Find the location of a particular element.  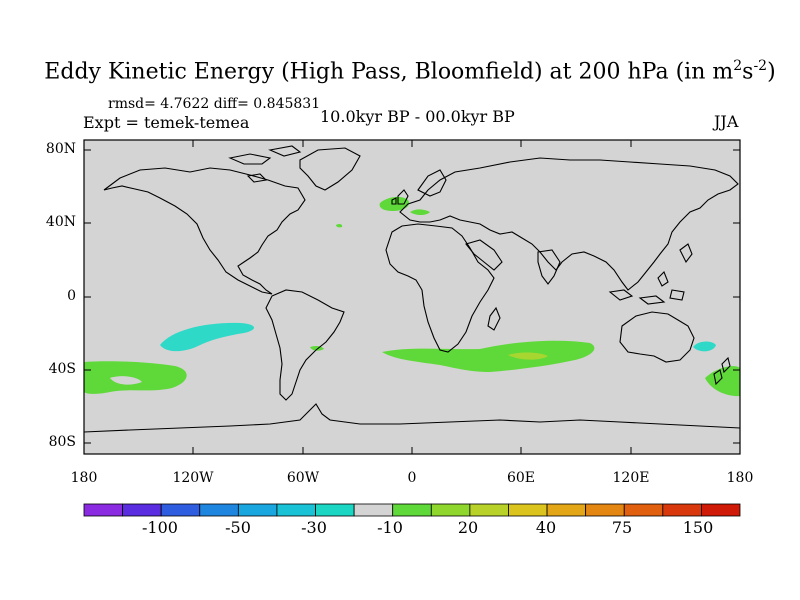

y-tick-0: 0 is located at coordinates (71, 296).